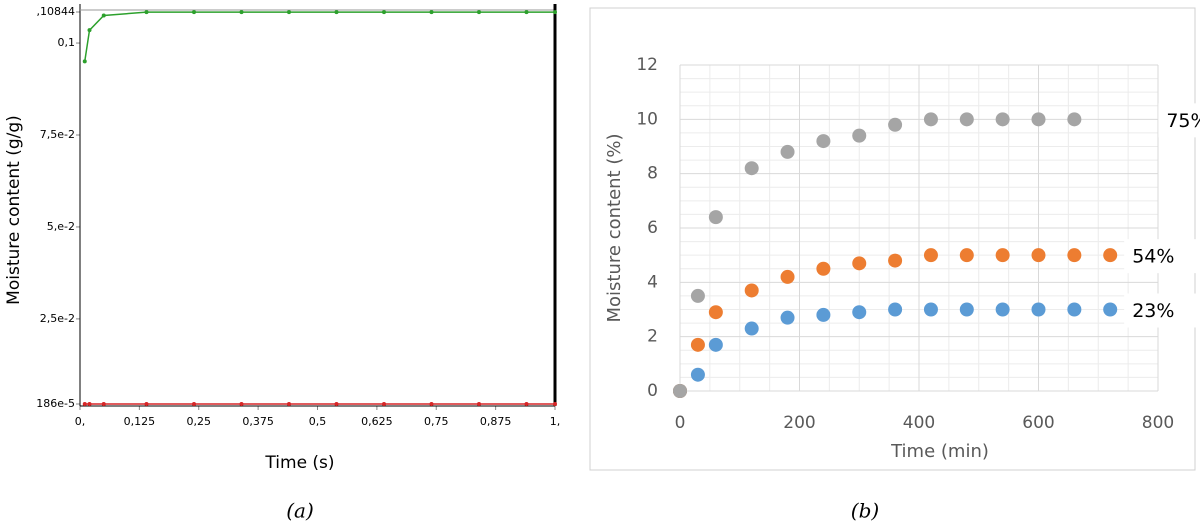 Image resolution: width=1200 pixels, height=528 pixels. What do you see at coordinates (652, 391) in the screenshot?
I see `y-tick-label: 0` at bounding box center [652, 391].